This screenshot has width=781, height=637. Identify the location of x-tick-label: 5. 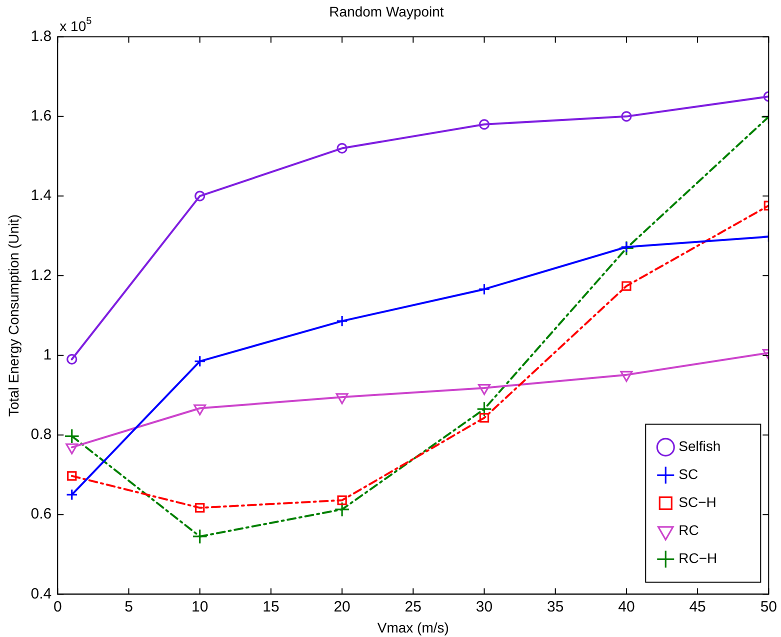
(128, 607).